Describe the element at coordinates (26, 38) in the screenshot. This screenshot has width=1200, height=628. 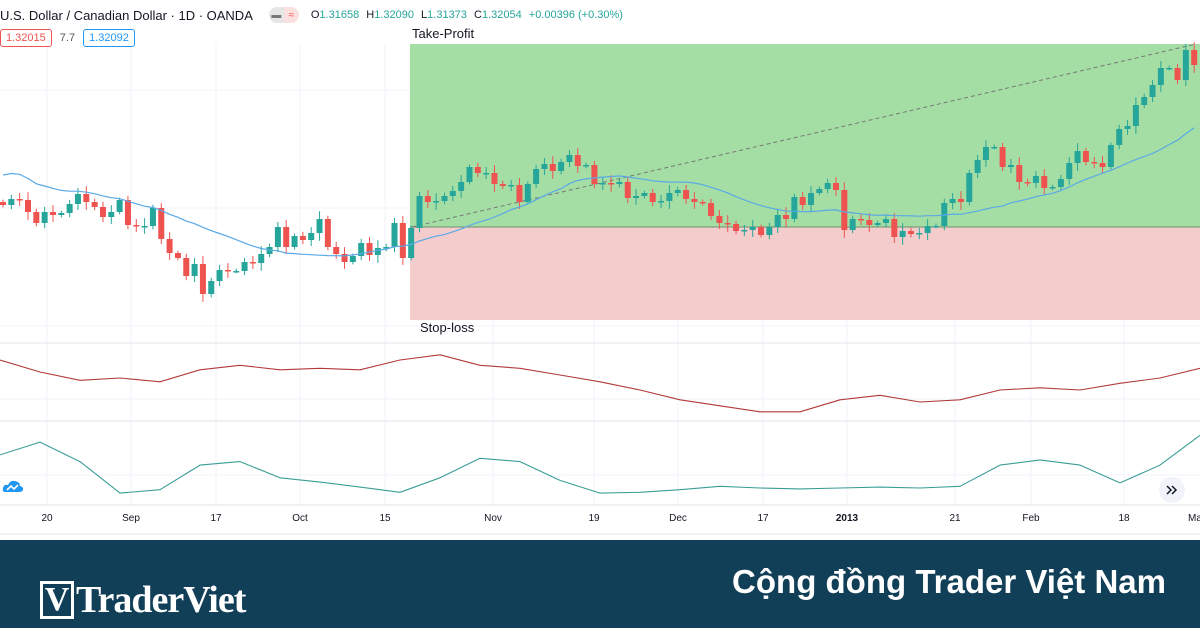
I see `sell-button: 1.32015` at that location.